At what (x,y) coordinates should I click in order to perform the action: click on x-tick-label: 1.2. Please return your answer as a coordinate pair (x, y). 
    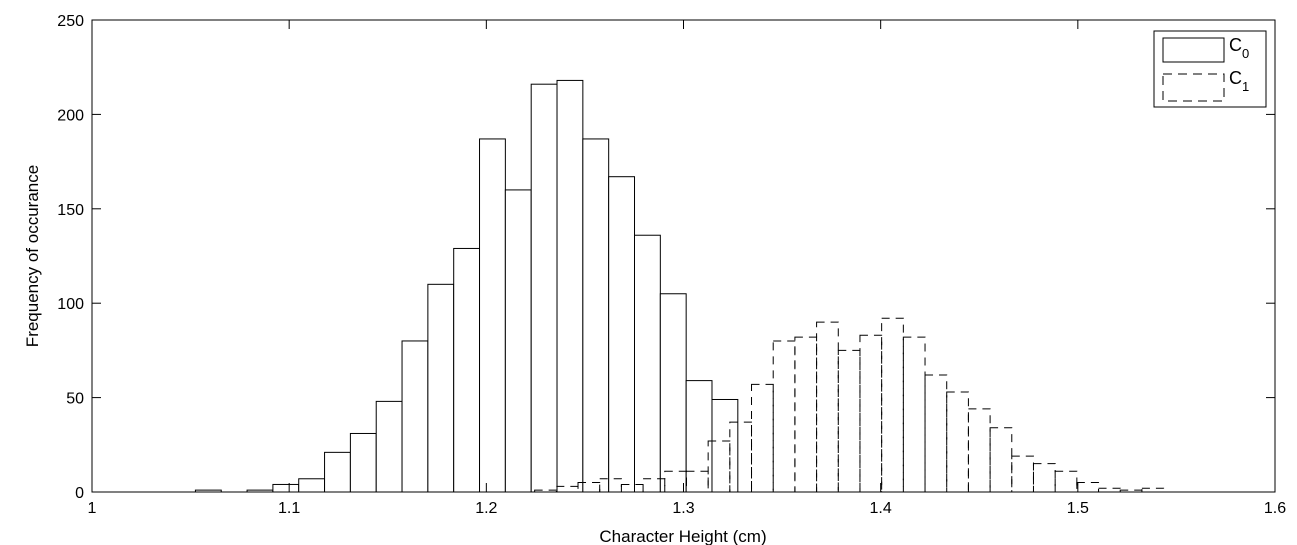
    Looking at the image, I should click on (486, 508).